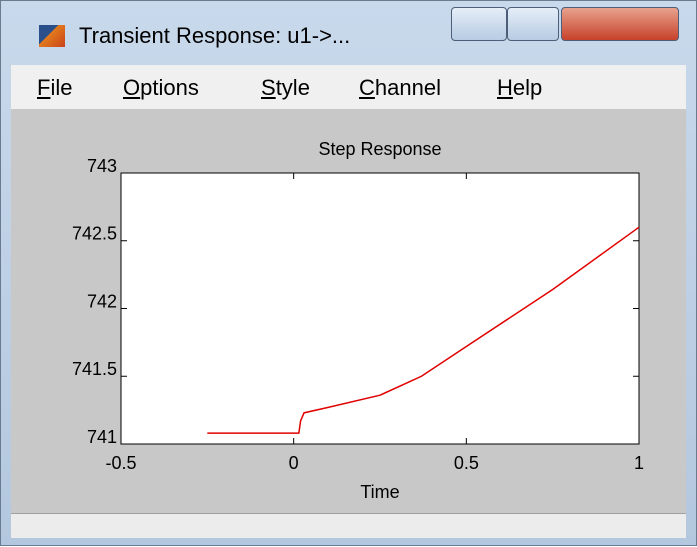 This screenshot has width=697, height=547. What do you see at coordinates (400, 87) in the screenshot?
I see `menu-item: Channel` at bounding box center [400, 87].